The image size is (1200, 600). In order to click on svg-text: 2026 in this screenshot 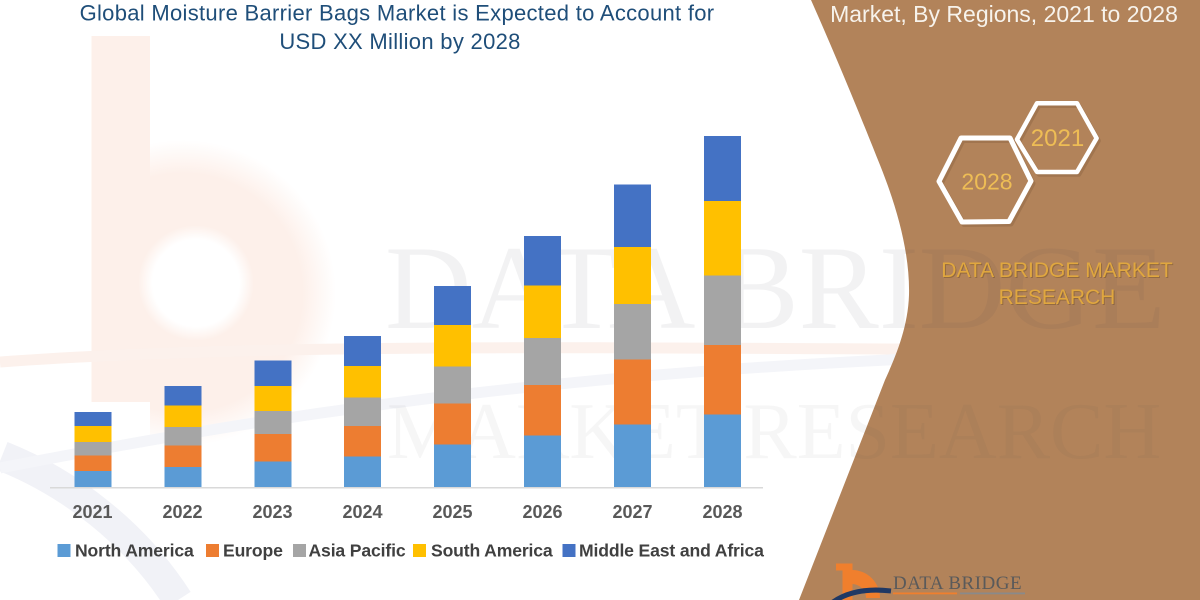, I will do `click(542, 512)`.